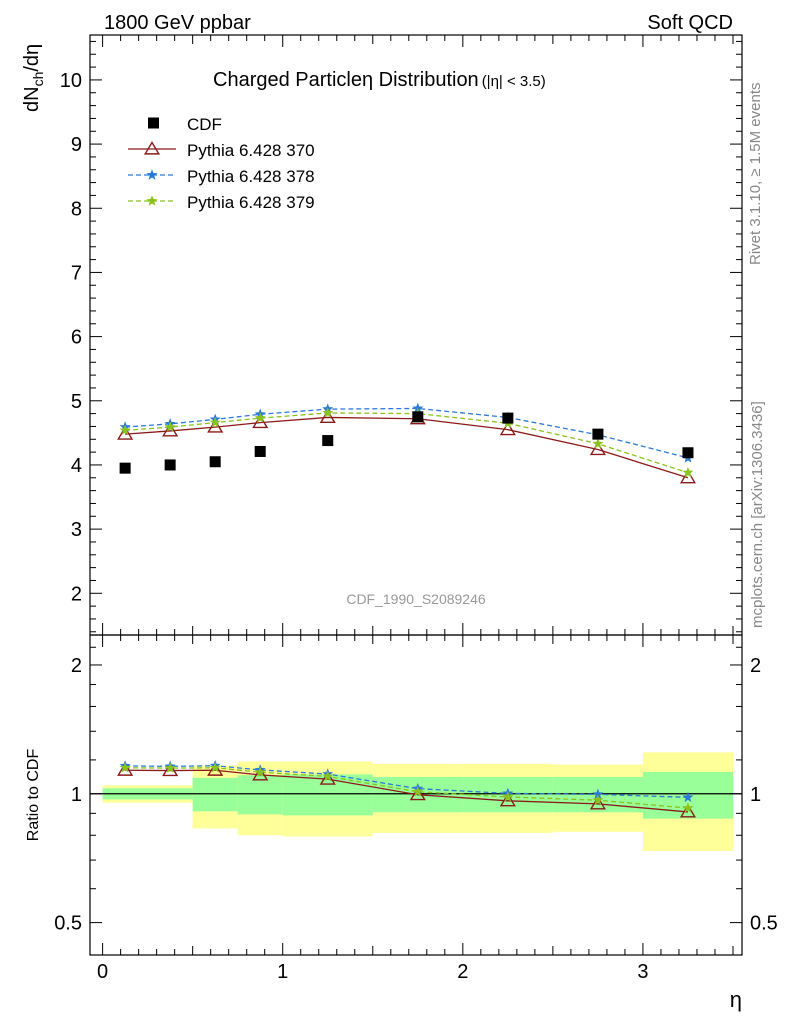 Image resolution: width=786 pixels, height=1024 pixels. What do you see at coordinates (33, 78) in the screenshot?
I see `main-y-label: dNch/dη` at bounding box center [33, 78].